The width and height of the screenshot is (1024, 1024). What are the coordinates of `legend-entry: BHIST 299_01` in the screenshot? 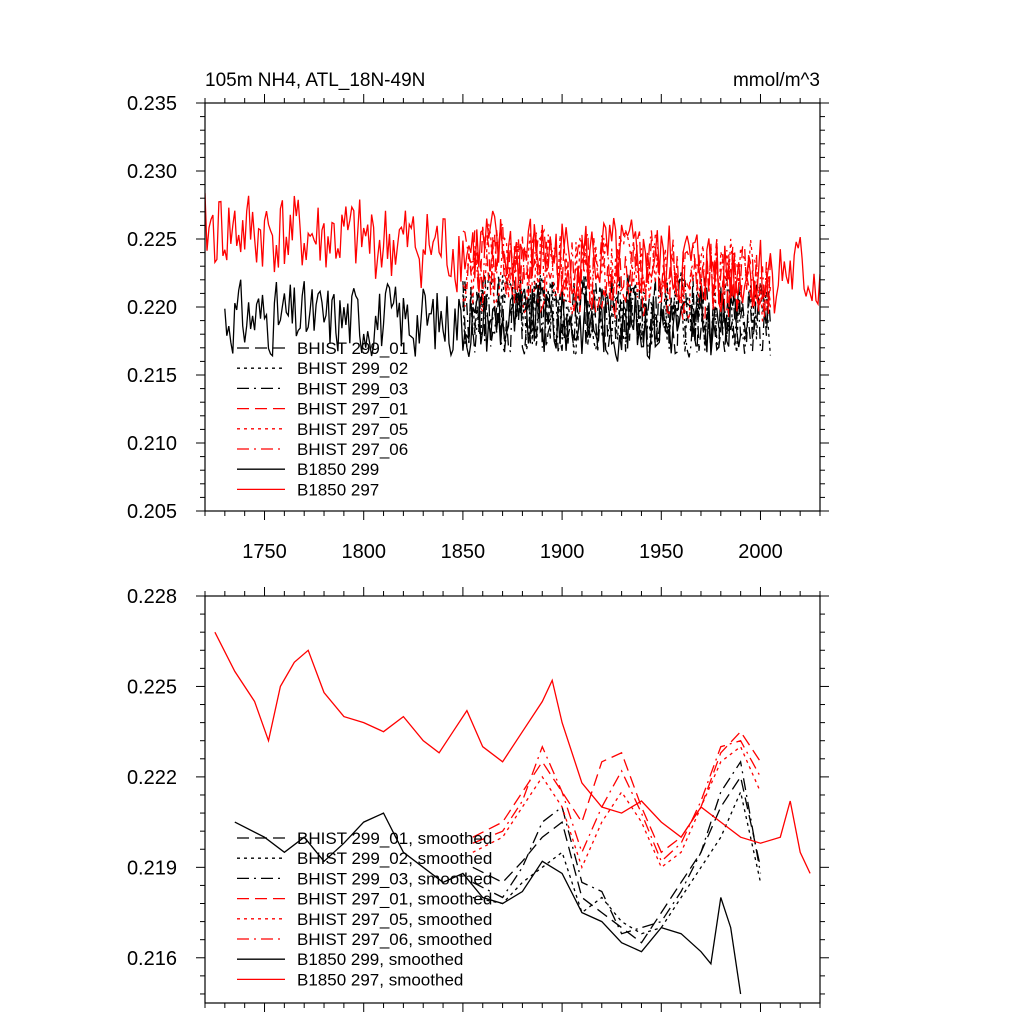 It's located at (352, 348).